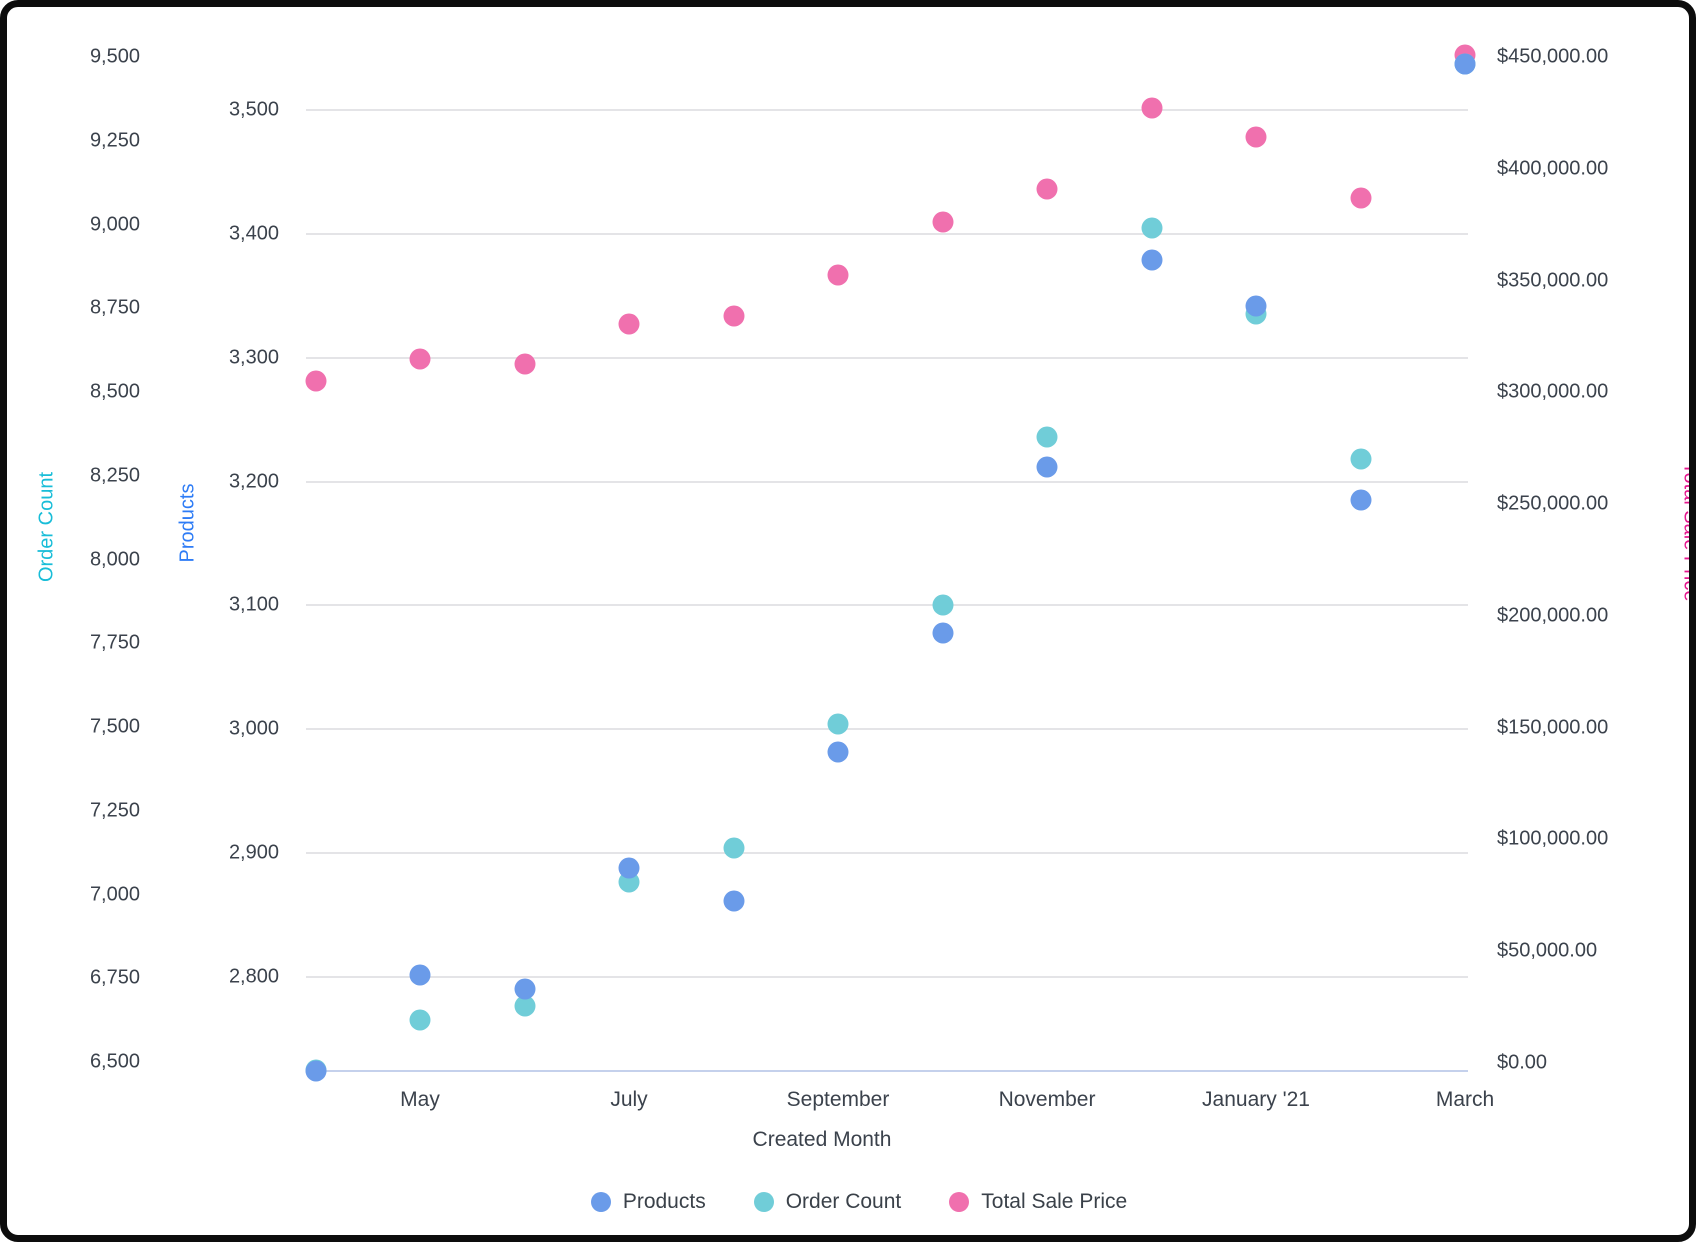  I want to click on order-count-tick: 9,250, so click(114, 140).